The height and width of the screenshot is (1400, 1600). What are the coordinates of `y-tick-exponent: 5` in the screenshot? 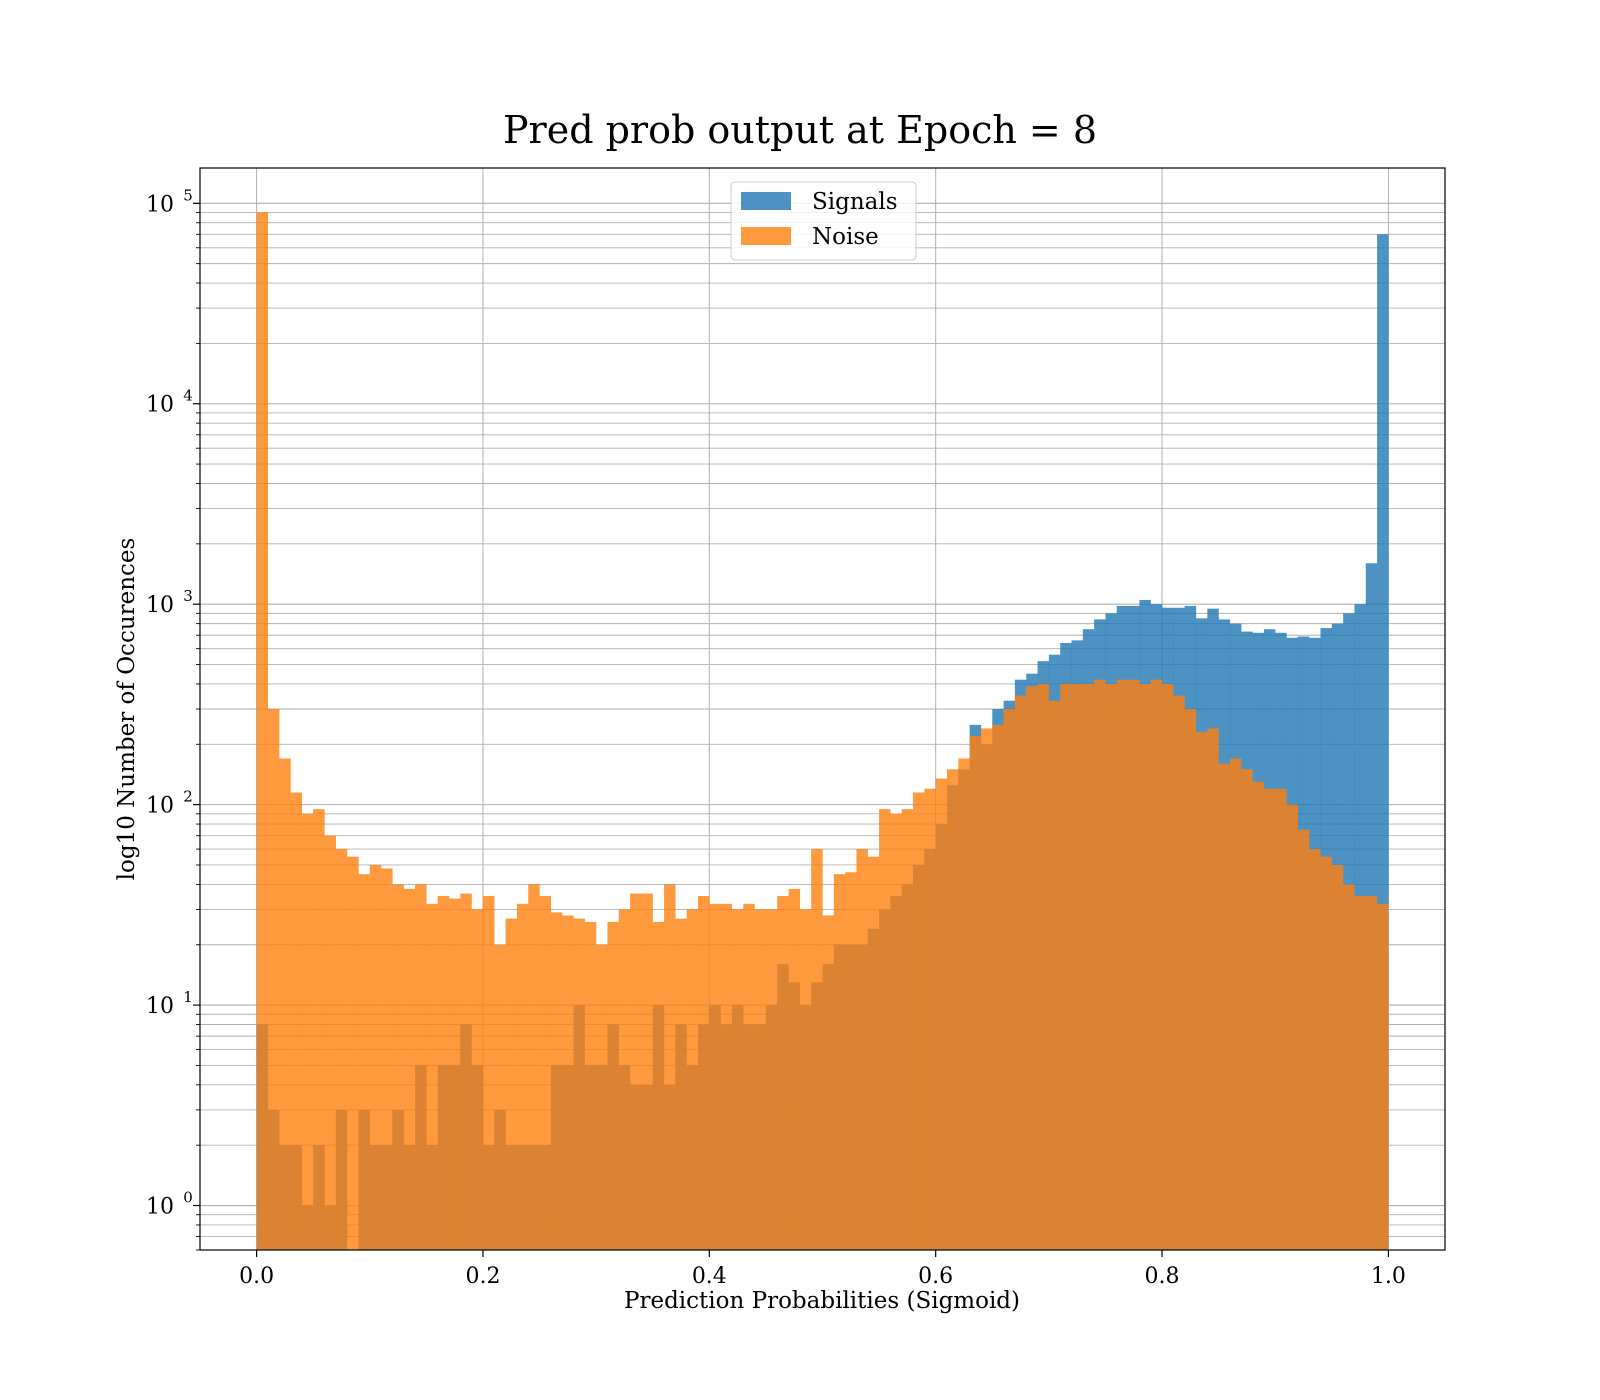 It's located at (188, 195).